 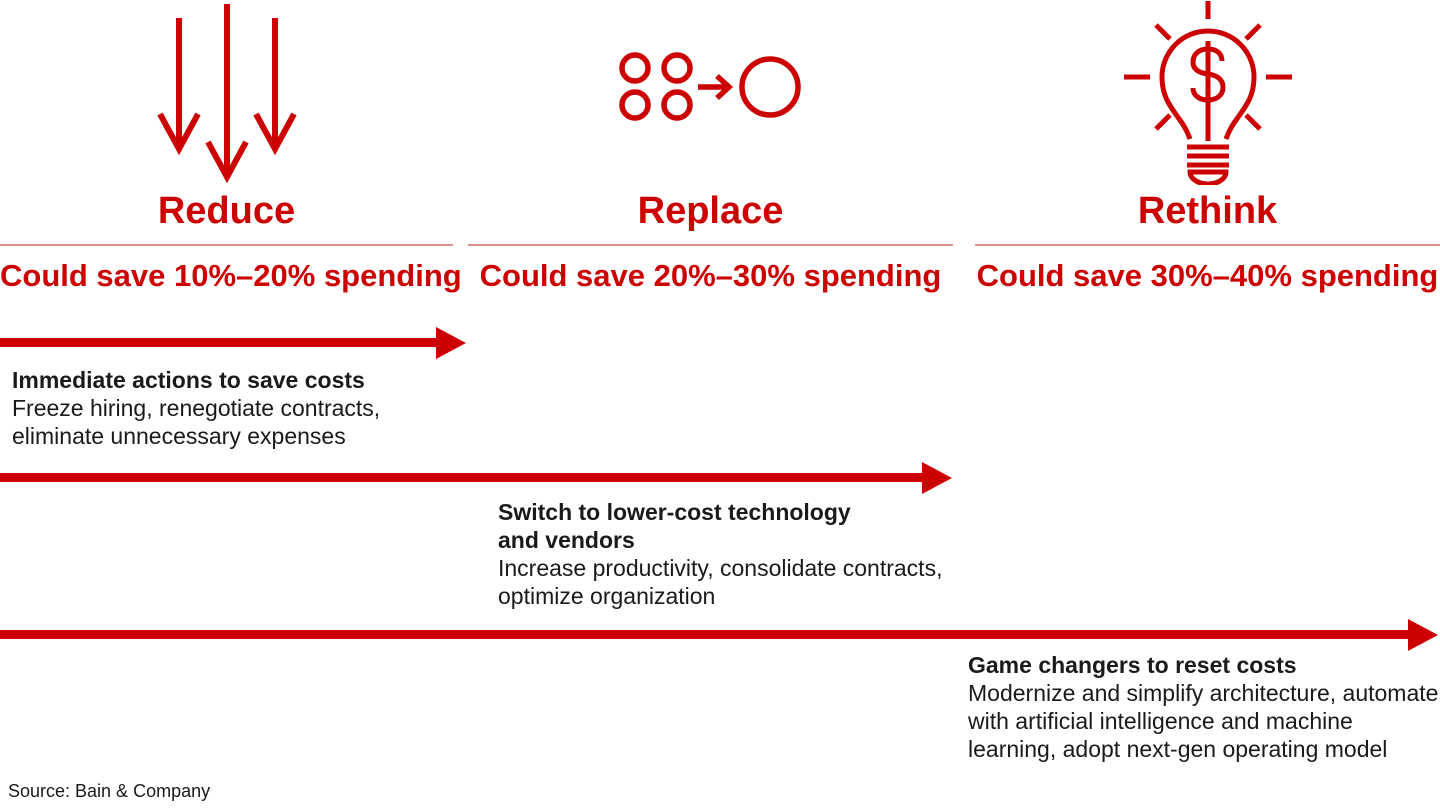 I want to click on rethink-note-title: Game changers to reset costs, so click(x=1132, y=665).